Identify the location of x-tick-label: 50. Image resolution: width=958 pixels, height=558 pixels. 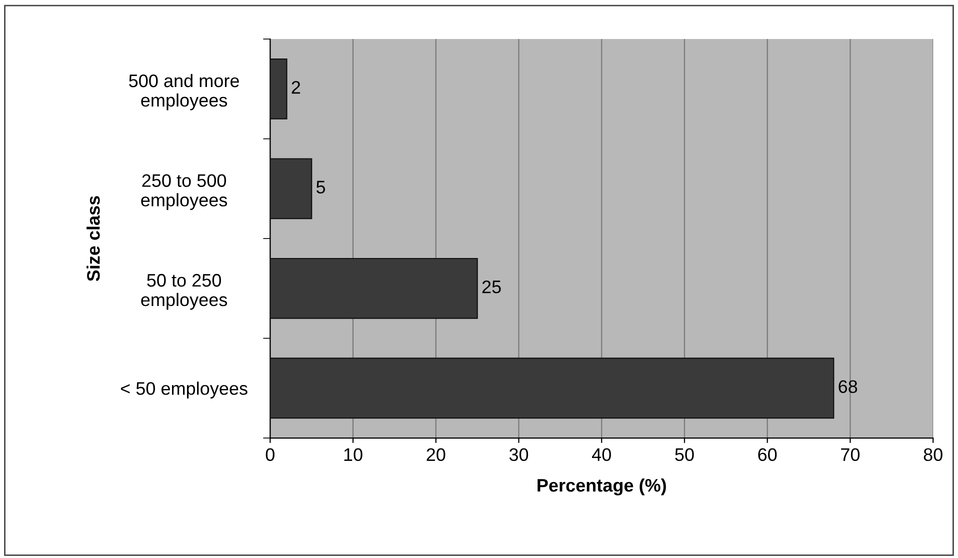
(684, 455).